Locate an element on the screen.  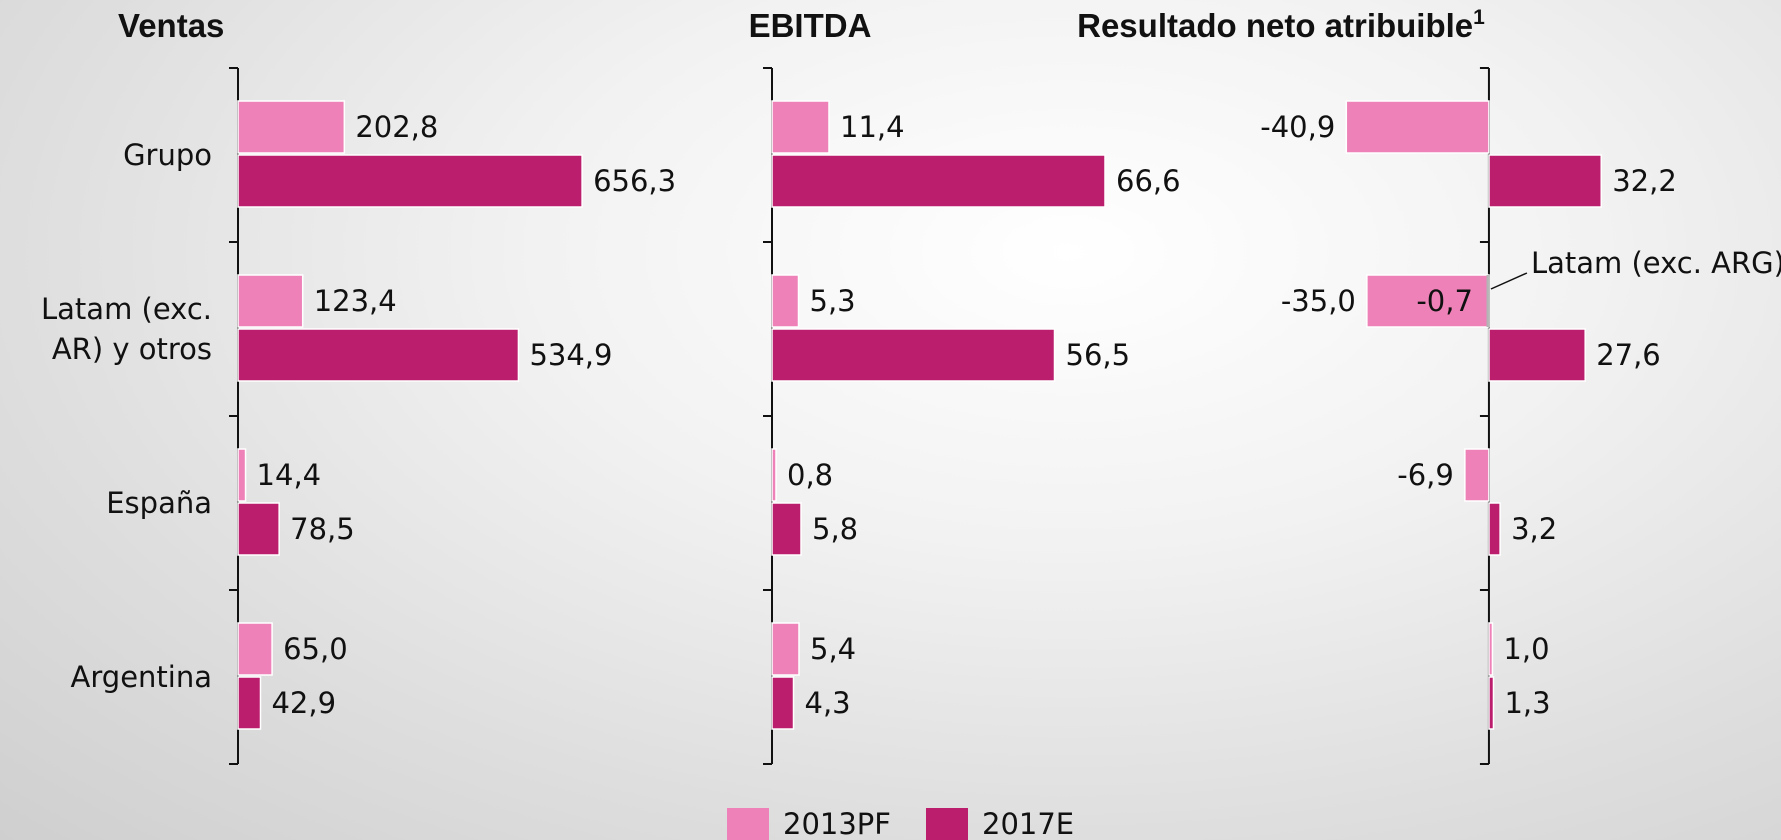
category-label-box: España is located at coordinates (106, 503).